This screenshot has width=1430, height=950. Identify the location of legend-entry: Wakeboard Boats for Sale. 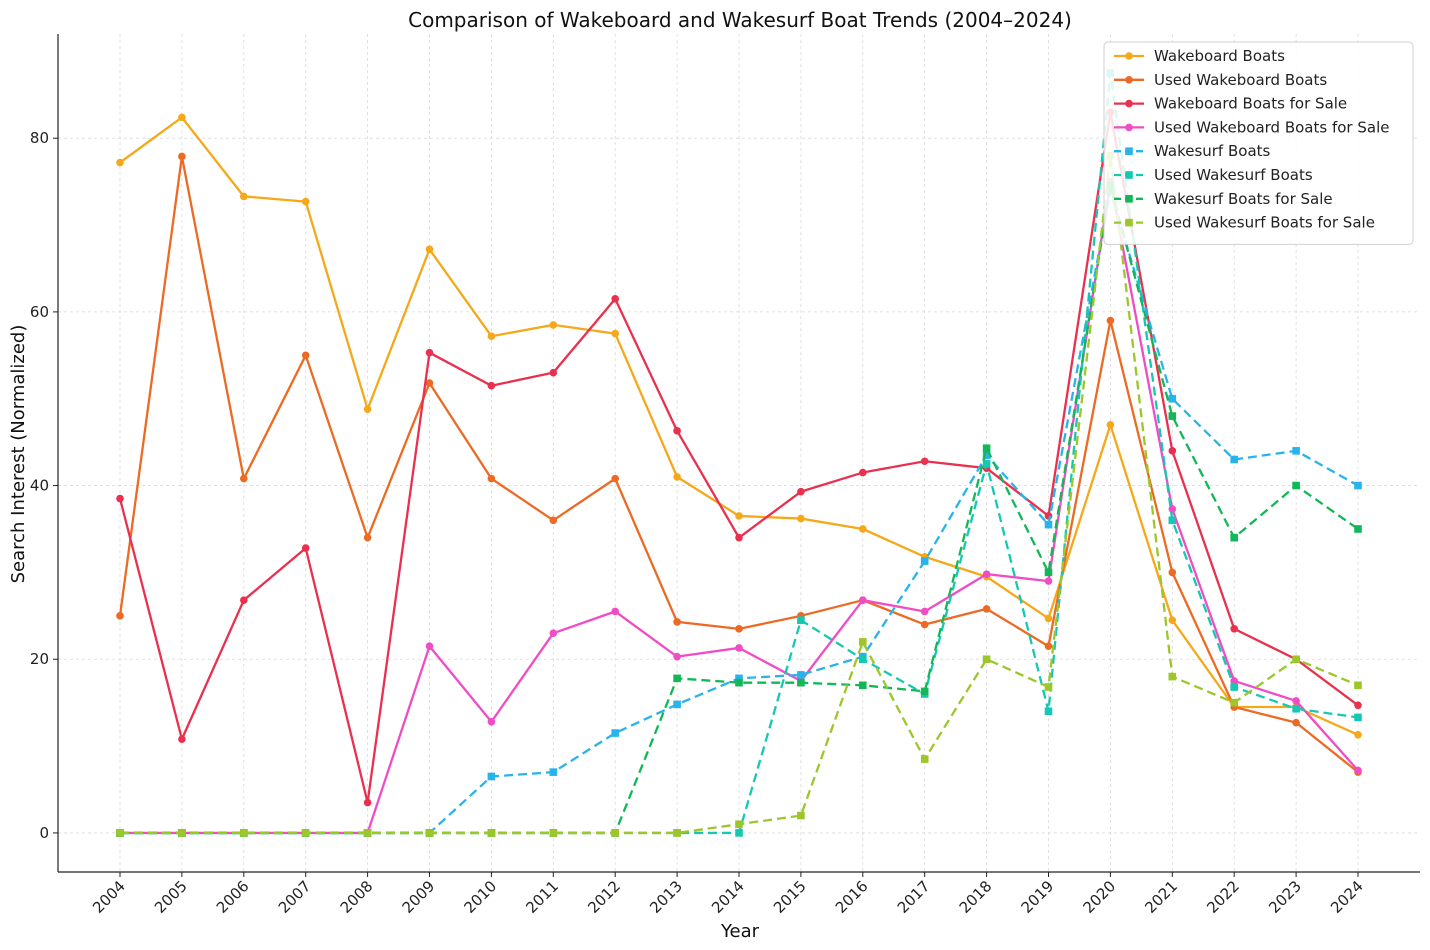
(1230, 104).